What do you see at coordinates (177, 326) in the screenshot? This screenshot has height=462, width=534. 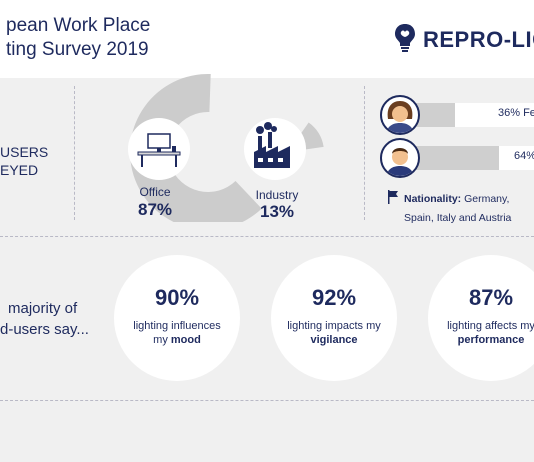 I see `stat-text-line-1: lighting influences` at bounding box center [177, 326].